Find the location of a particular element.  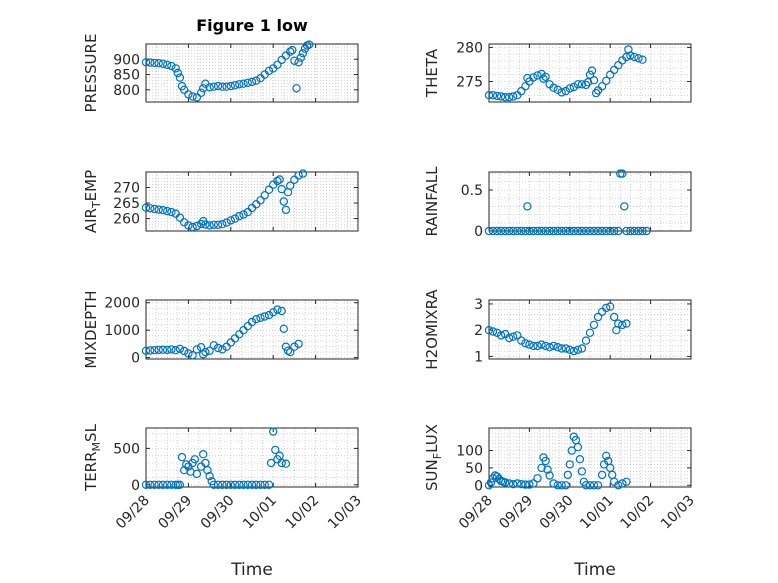

subplot-rainfall: 0 0.5 RAINFALL is located at coordinates (557, 203).